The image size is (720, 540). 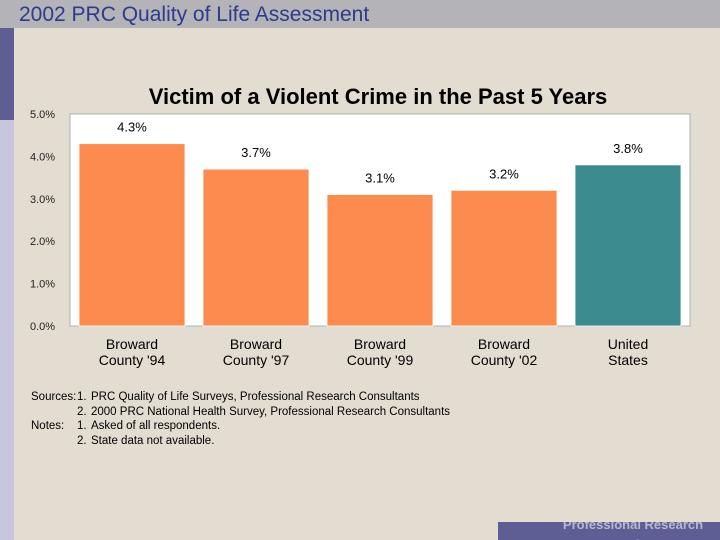 What do you see at coordinates (42, 115) in the screenshot?
I see `y-tick-label: 5.0%` at bounding box center [42, 115].